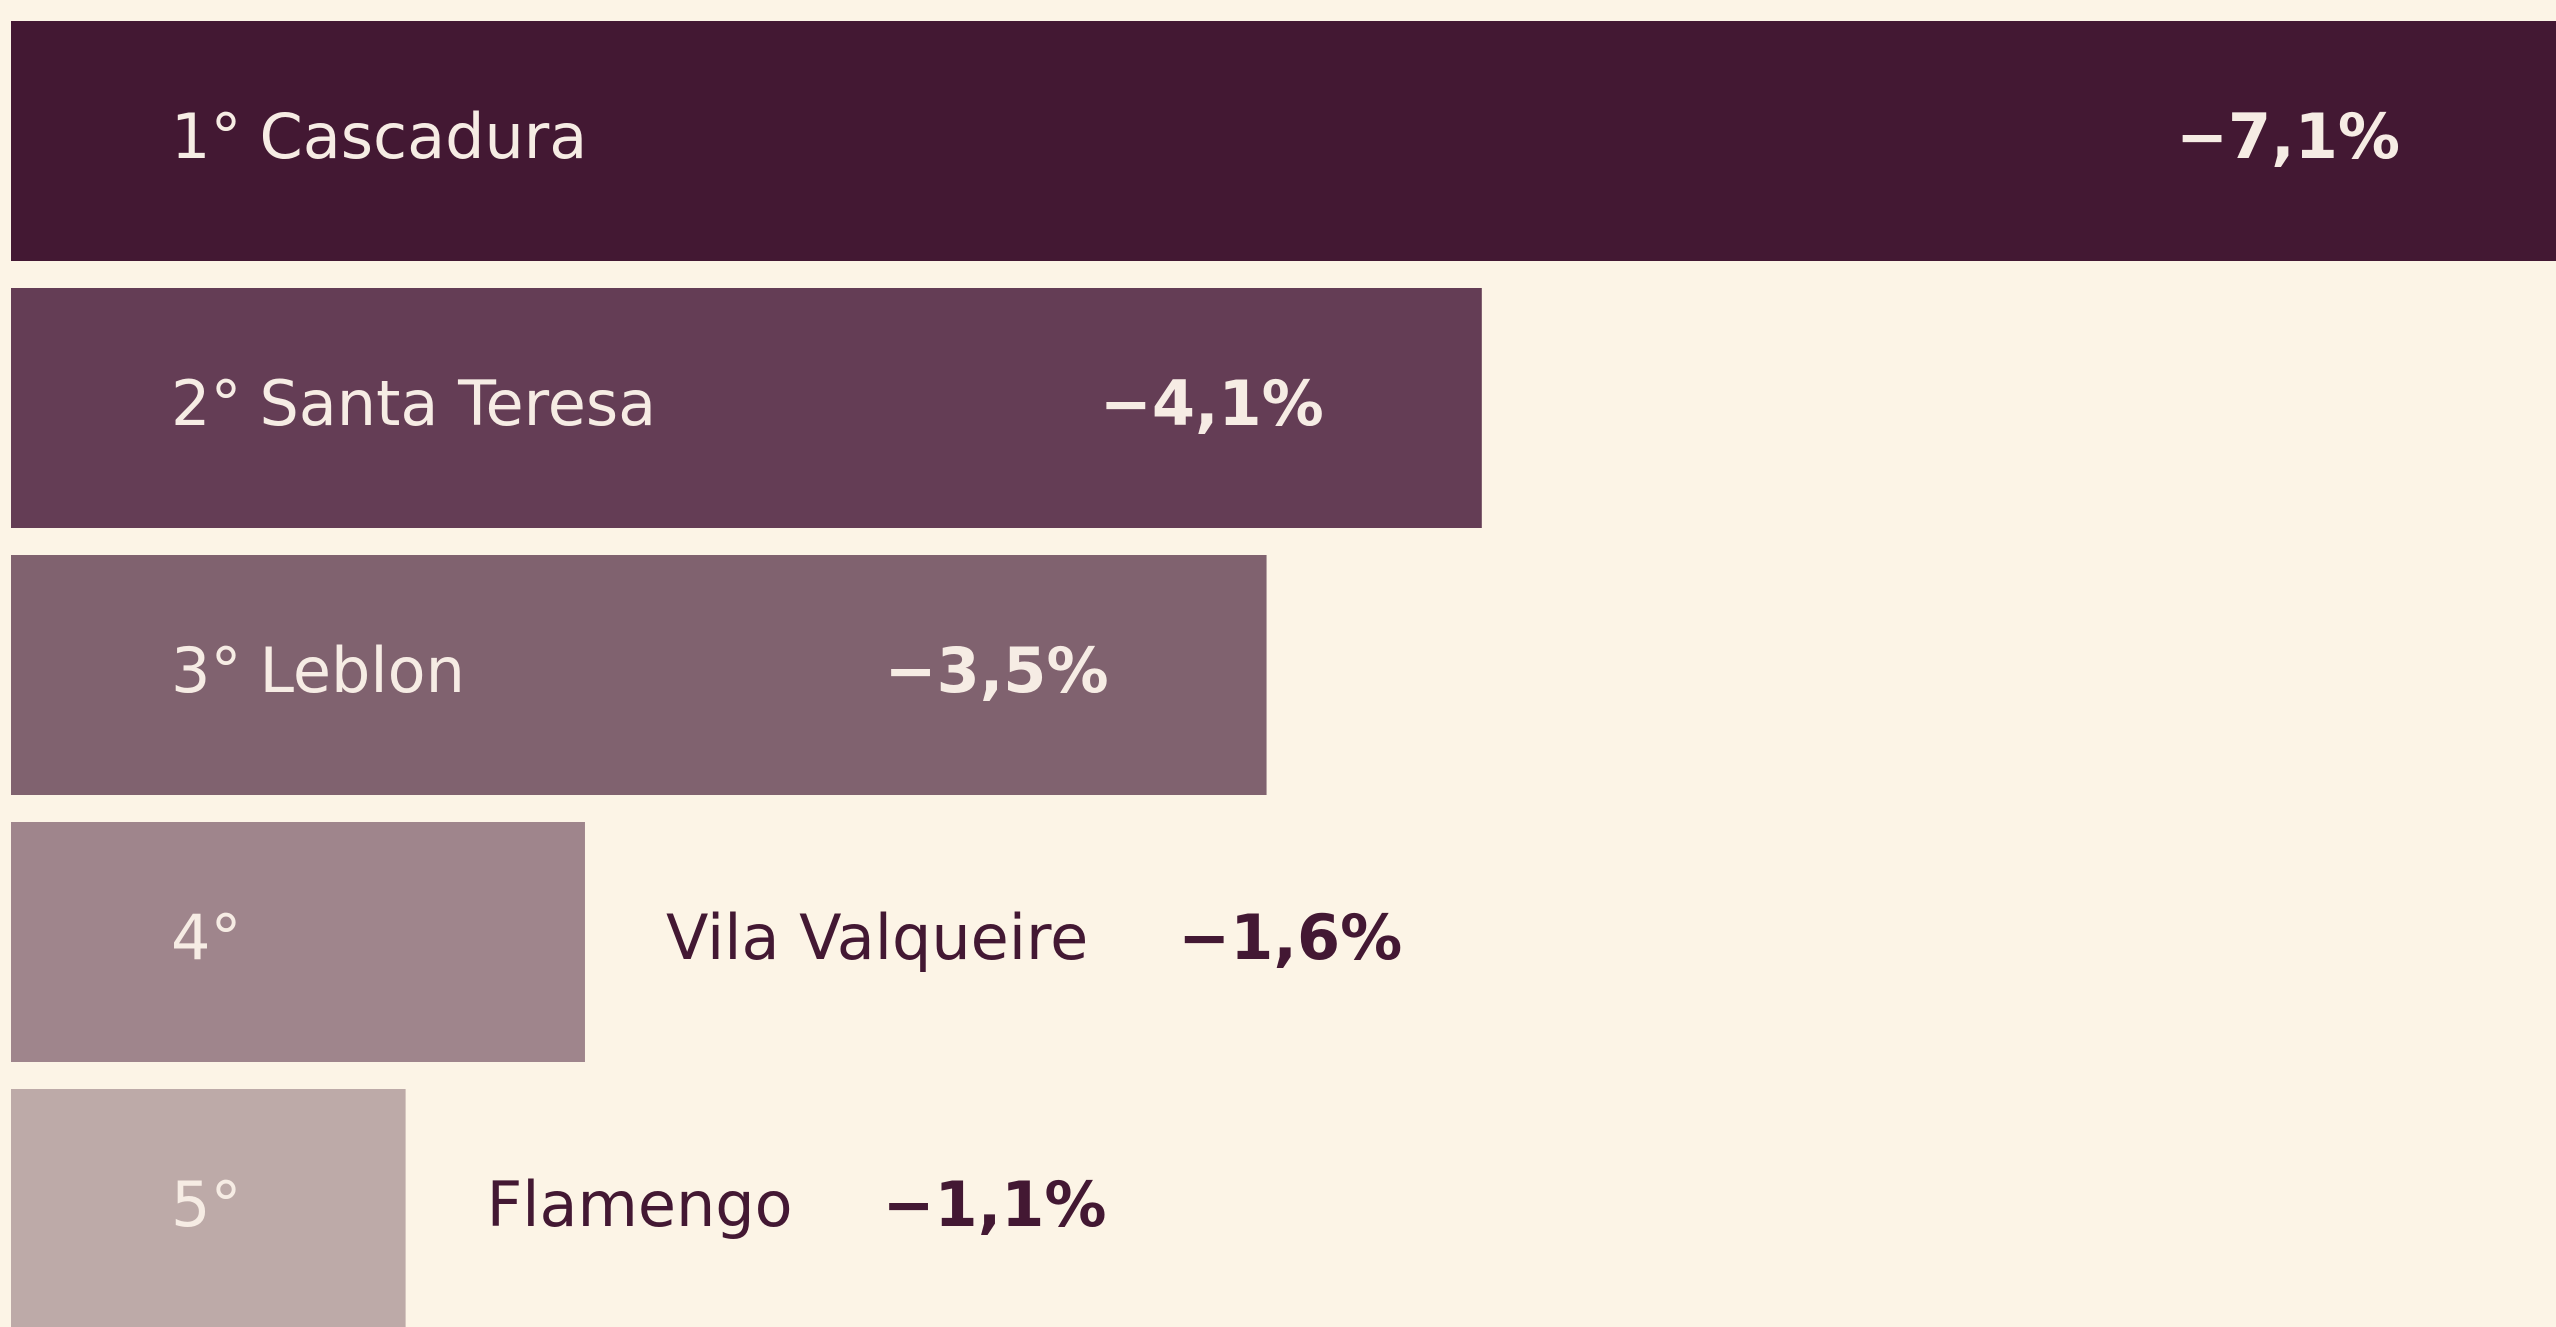 This screenshot has height=1327, width=2556. Describe the element at coordinates (2288, 136) in the screenshot. I see `value-label: −7,1%` at that location.